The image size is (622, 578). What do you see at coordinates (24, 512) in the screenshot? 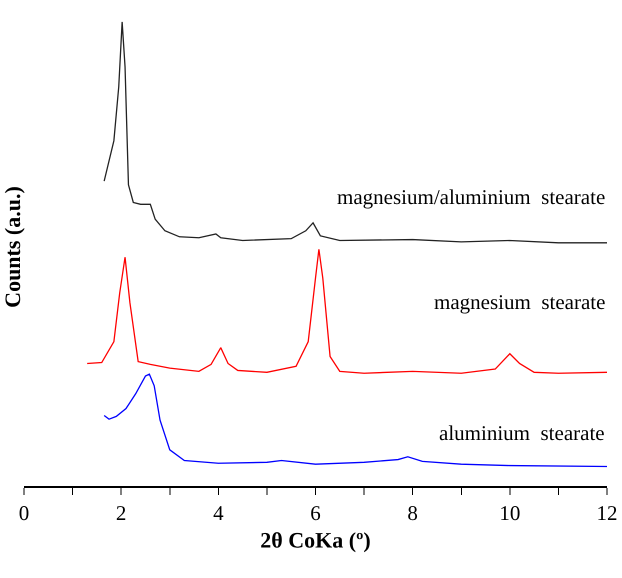
I see `x-tick-label: 0` at bounding box center [24, 512].